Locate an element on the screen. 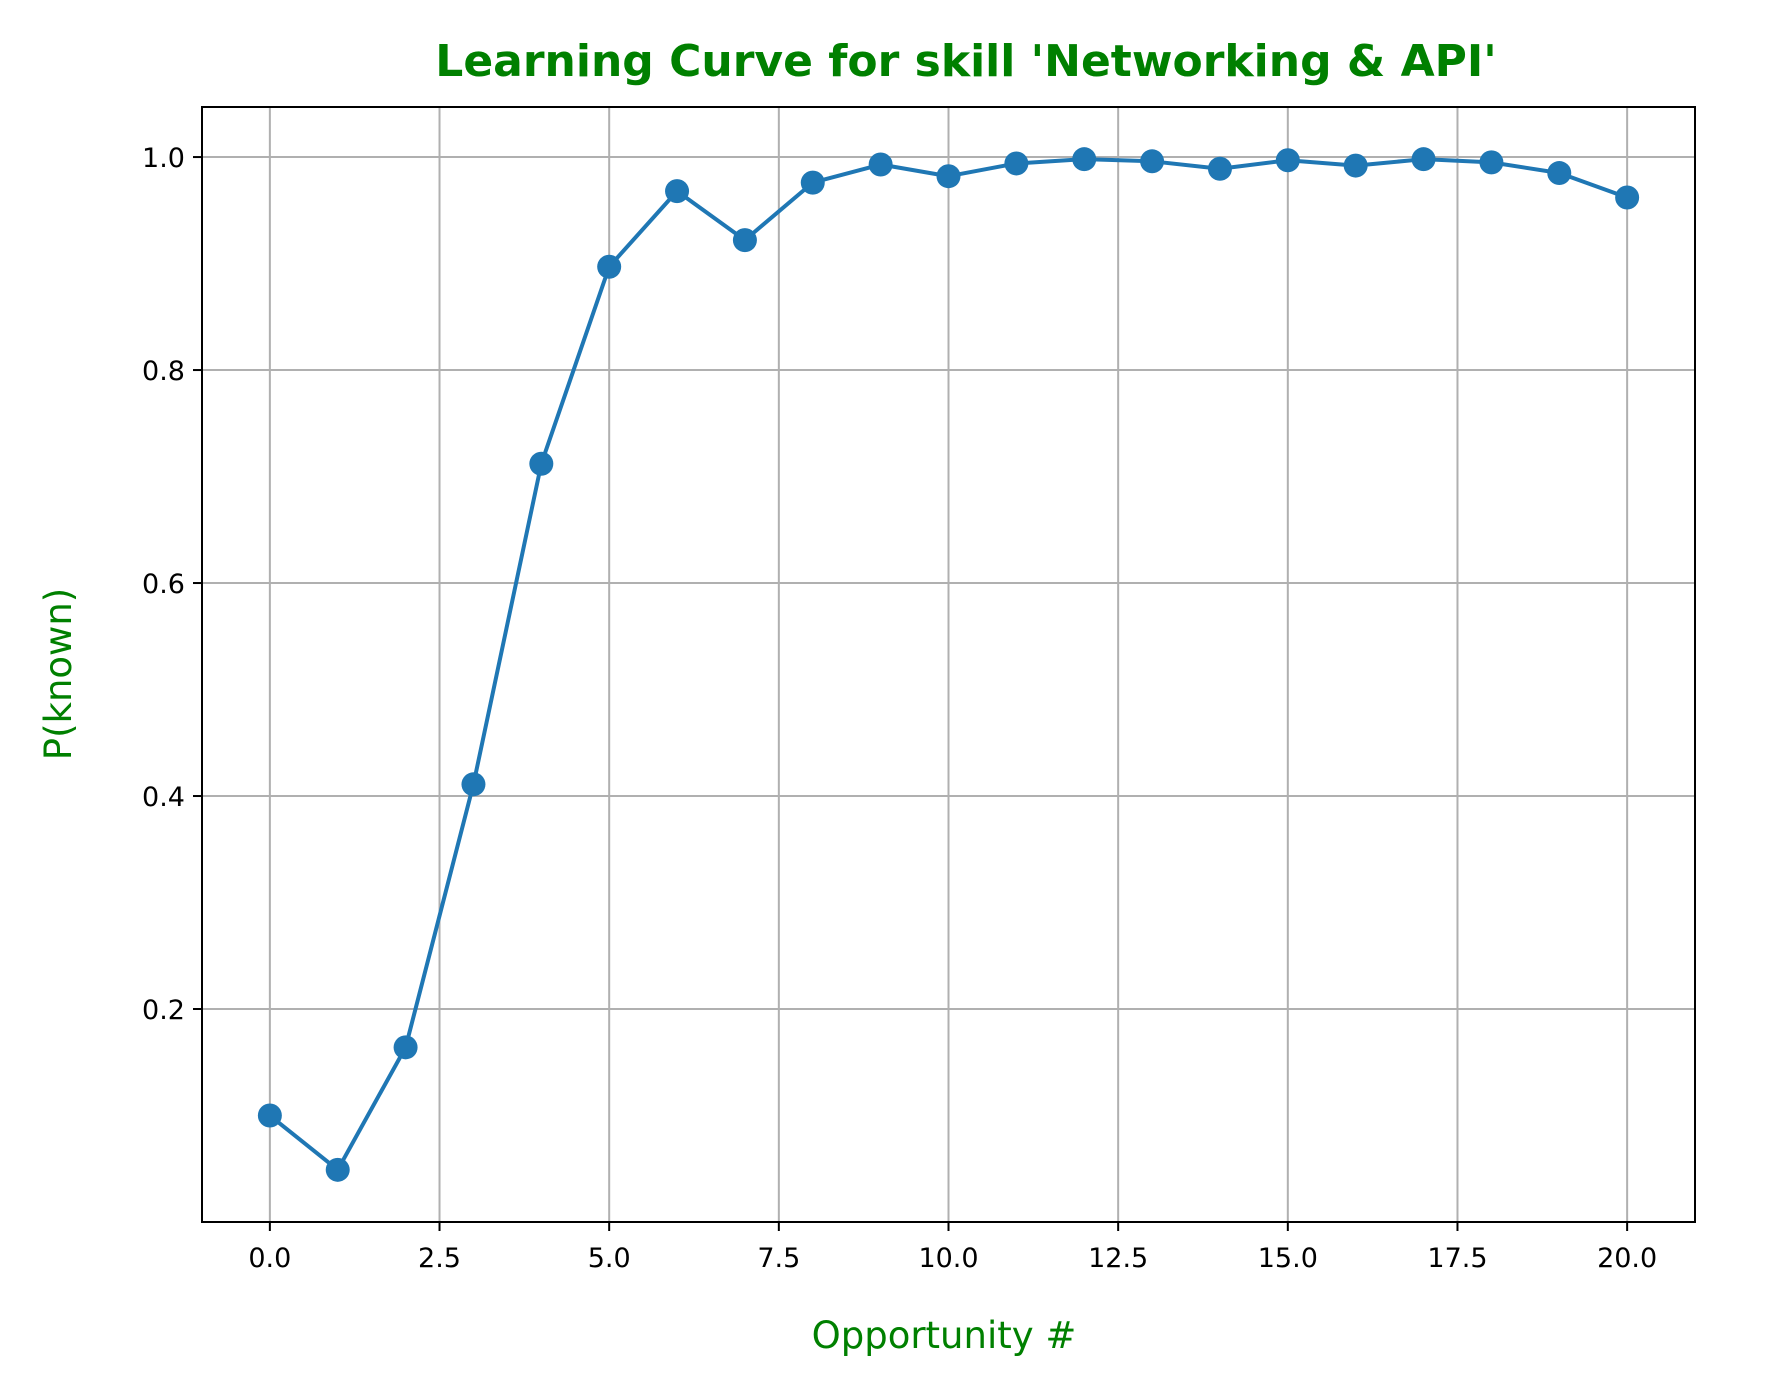  x-tick-label: 0.0 is located at coordinates (269, 1258).